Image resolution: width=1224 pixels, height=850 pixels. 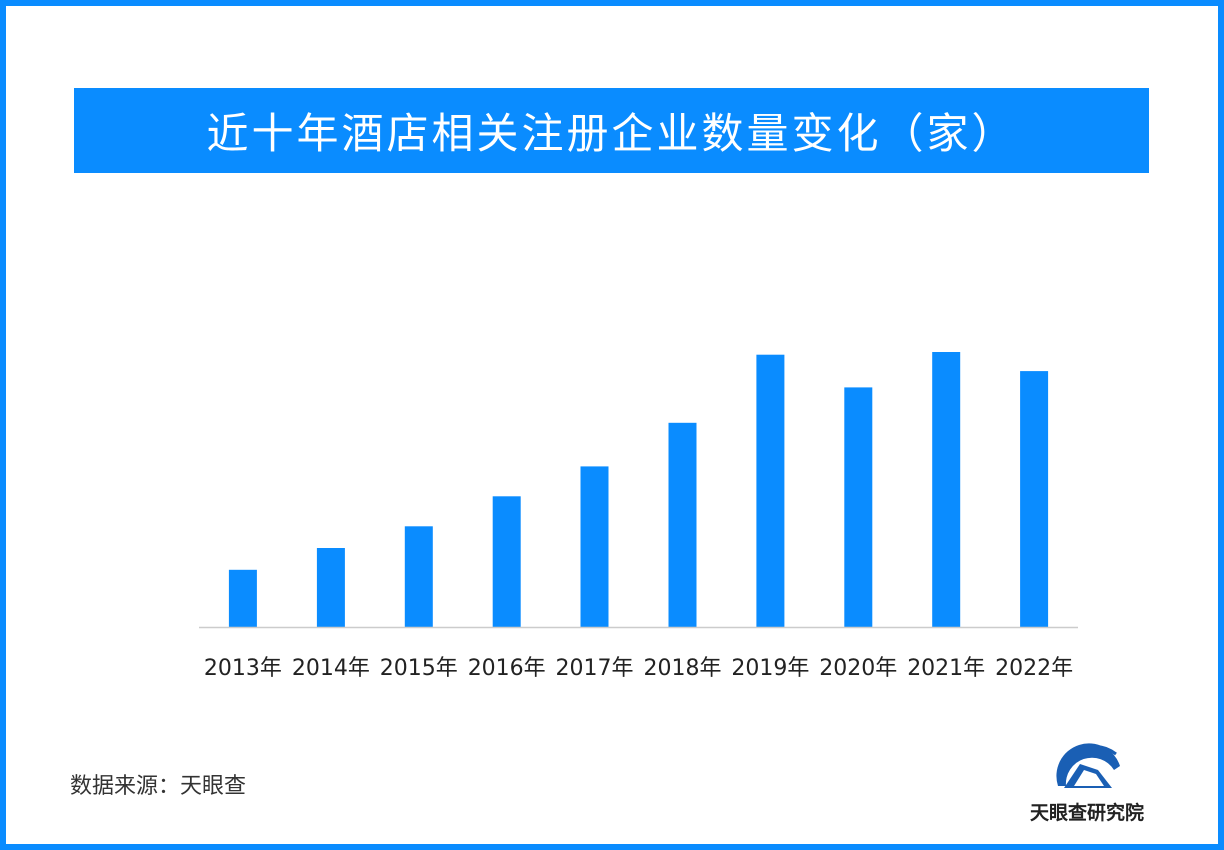 I want to click on x-tick-label: 2018年, so click(x=683, y=668).